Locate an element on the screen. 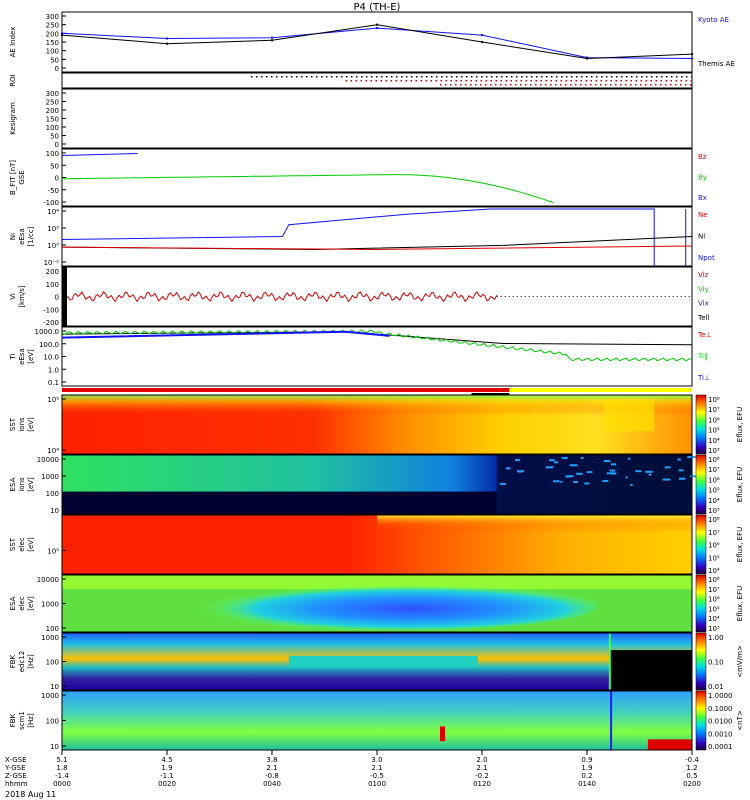 Image resolution: width=750 pixels, height=800 pixels. y-tick-label: 10 is located at coordinates (54, 511).